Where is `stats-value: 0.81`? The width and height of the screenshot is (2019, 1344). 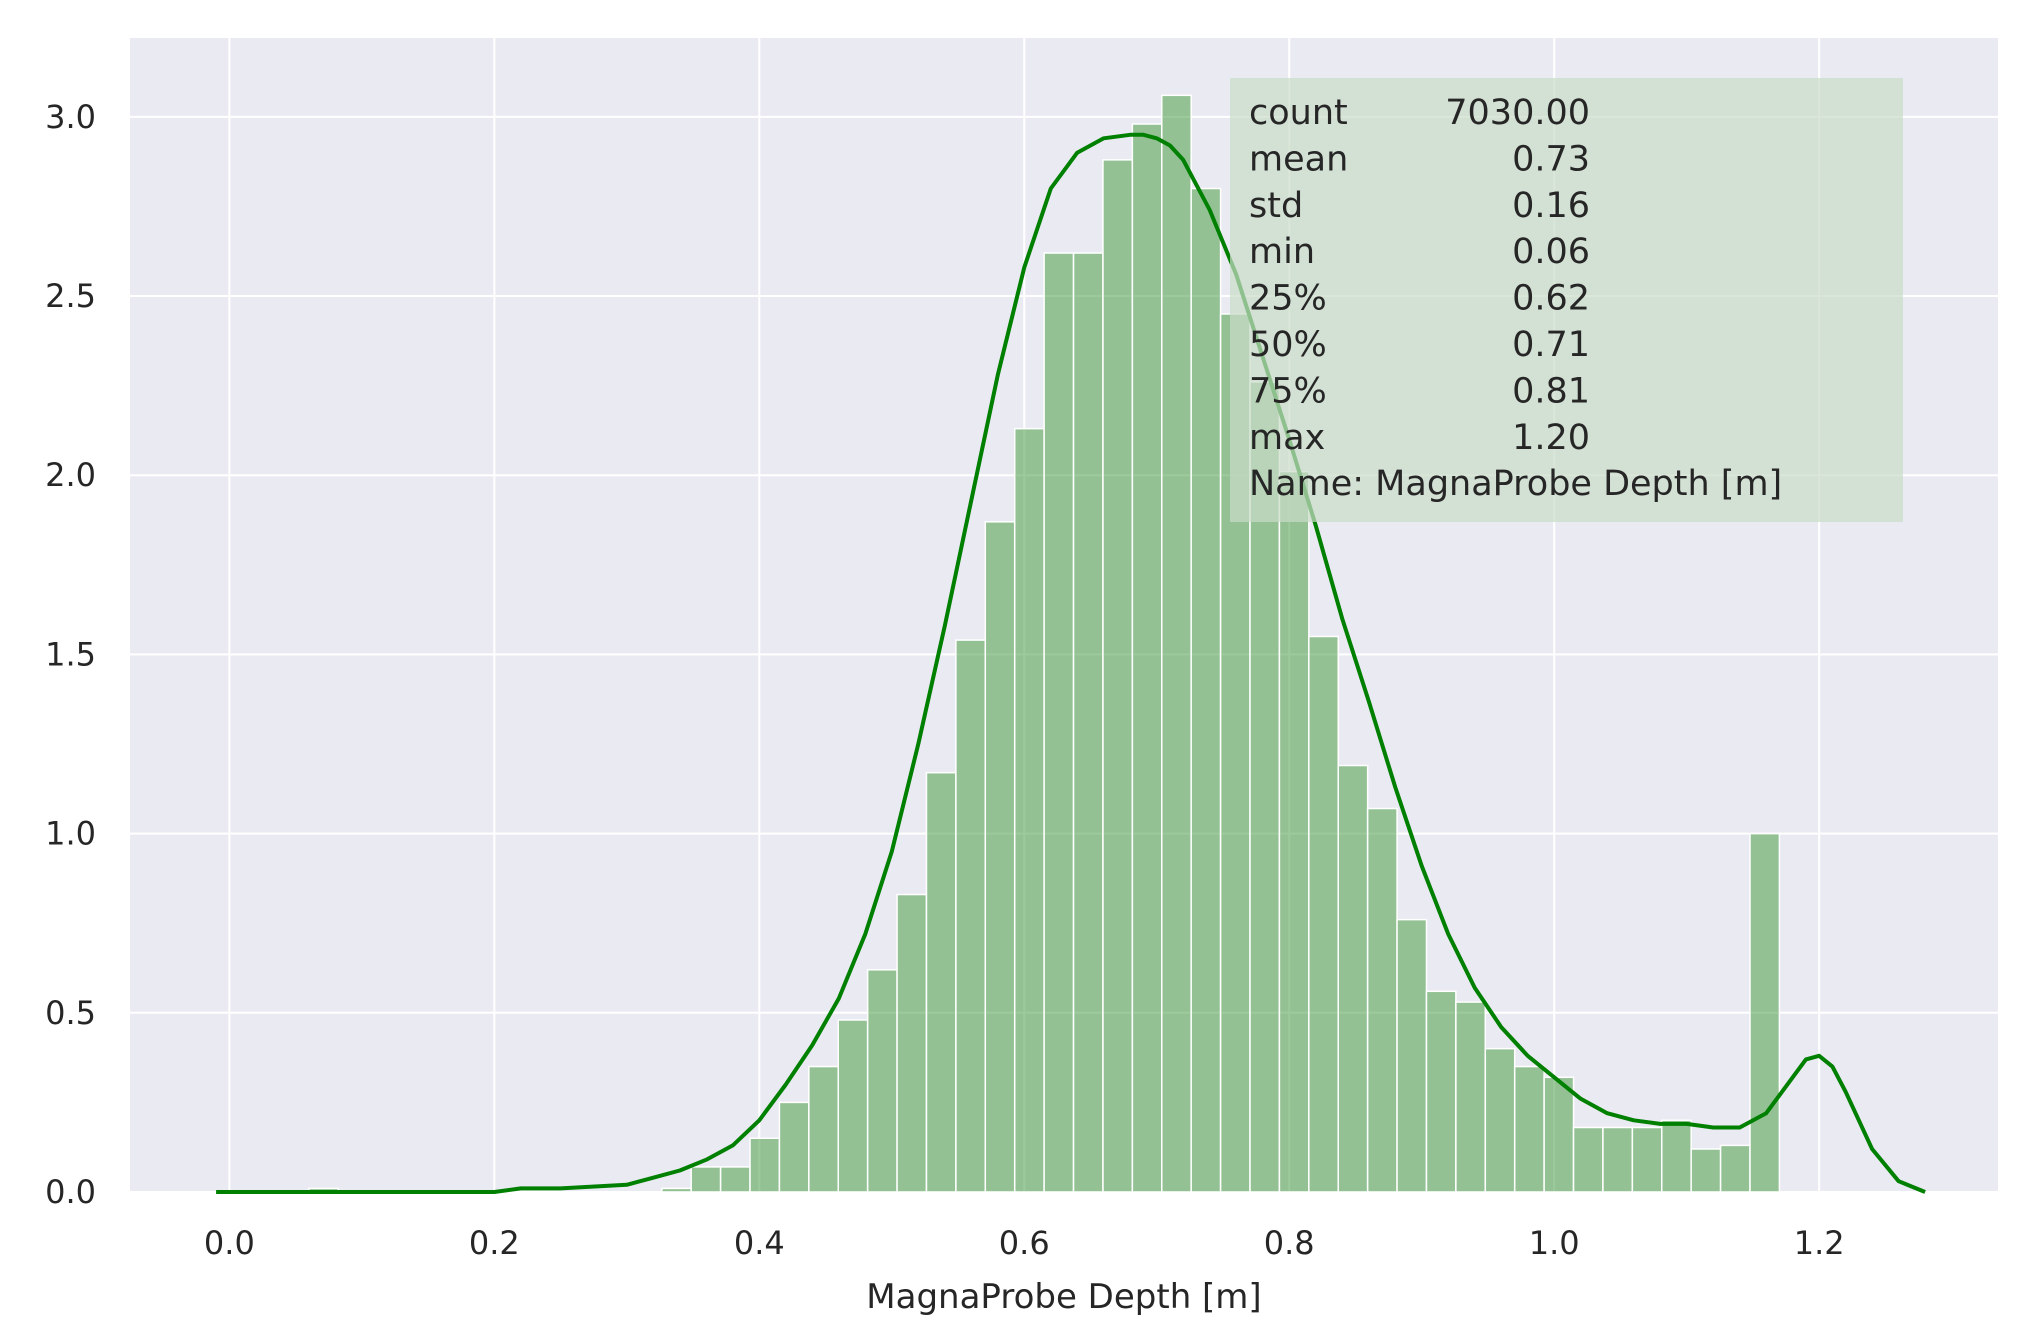
stats-value: 0.81 is located at coordinates (1551, 391).